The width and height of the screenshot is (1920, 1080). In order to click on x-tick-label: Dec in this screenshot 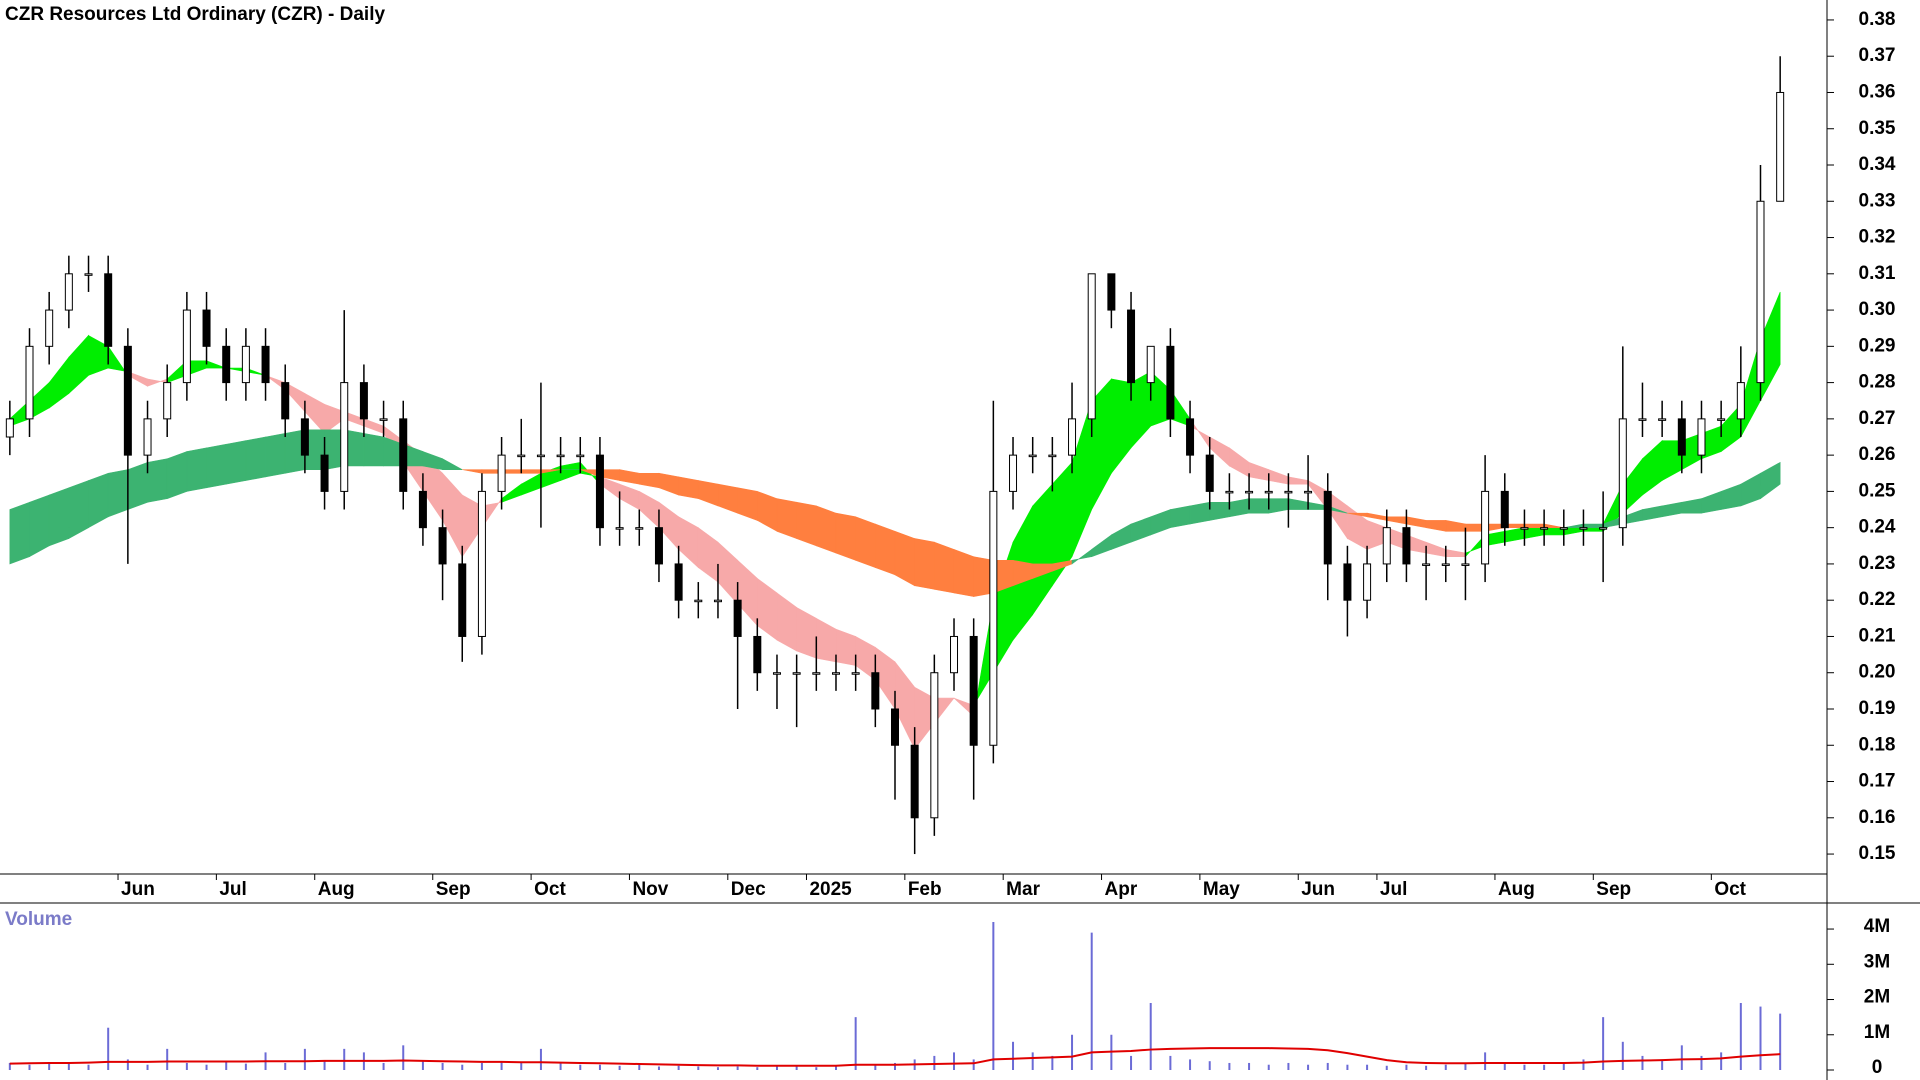, I will do `click(748, 889)`.